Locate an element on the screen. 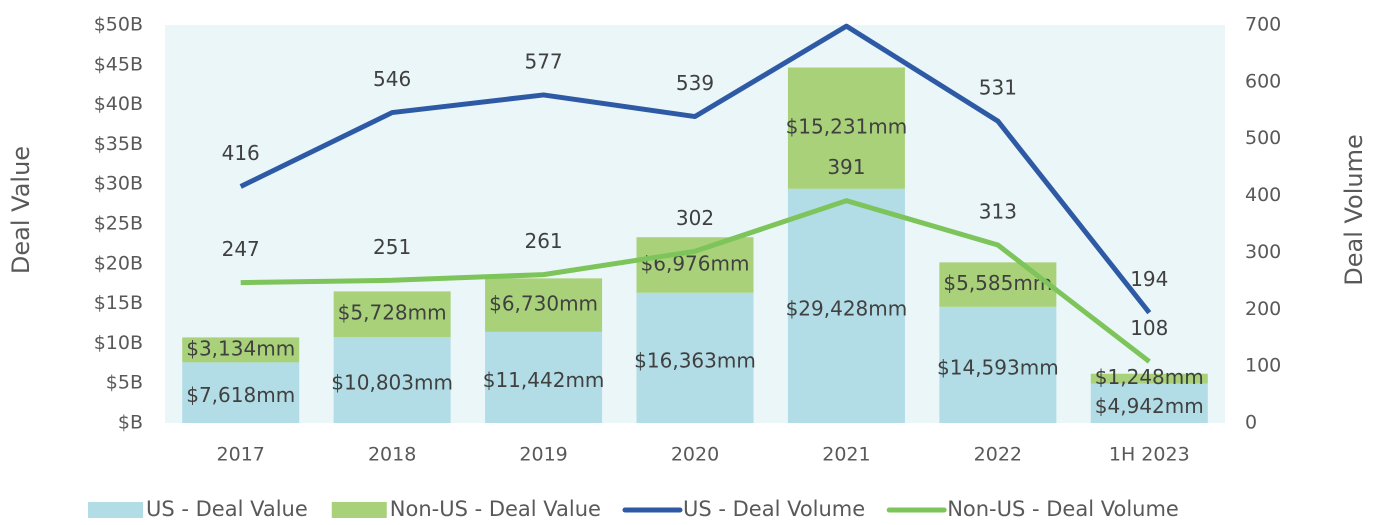 Image resolution: width=1379 pixels, height=525 pixels. bar-label: $10,803mm is located at coordinates (392, 383).